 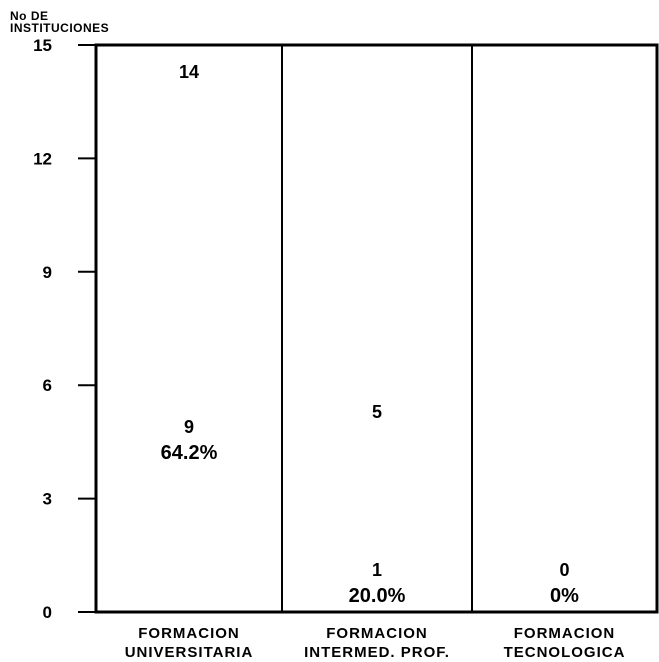 What do you see at coordinates (189, 427) in the screenshot?
I see `subset-value-label-1: 9` at bounding box center [189, 427].